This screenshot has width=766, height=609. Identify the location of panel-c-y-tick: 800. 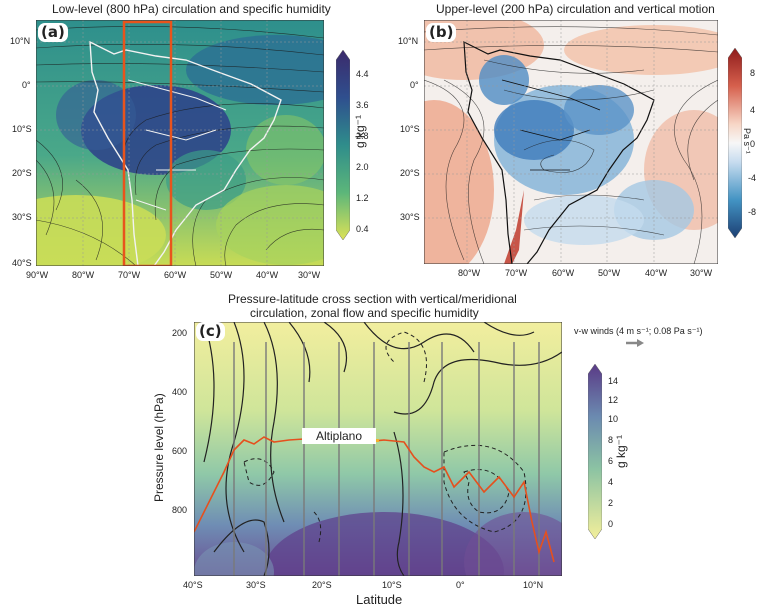
(180, 510).